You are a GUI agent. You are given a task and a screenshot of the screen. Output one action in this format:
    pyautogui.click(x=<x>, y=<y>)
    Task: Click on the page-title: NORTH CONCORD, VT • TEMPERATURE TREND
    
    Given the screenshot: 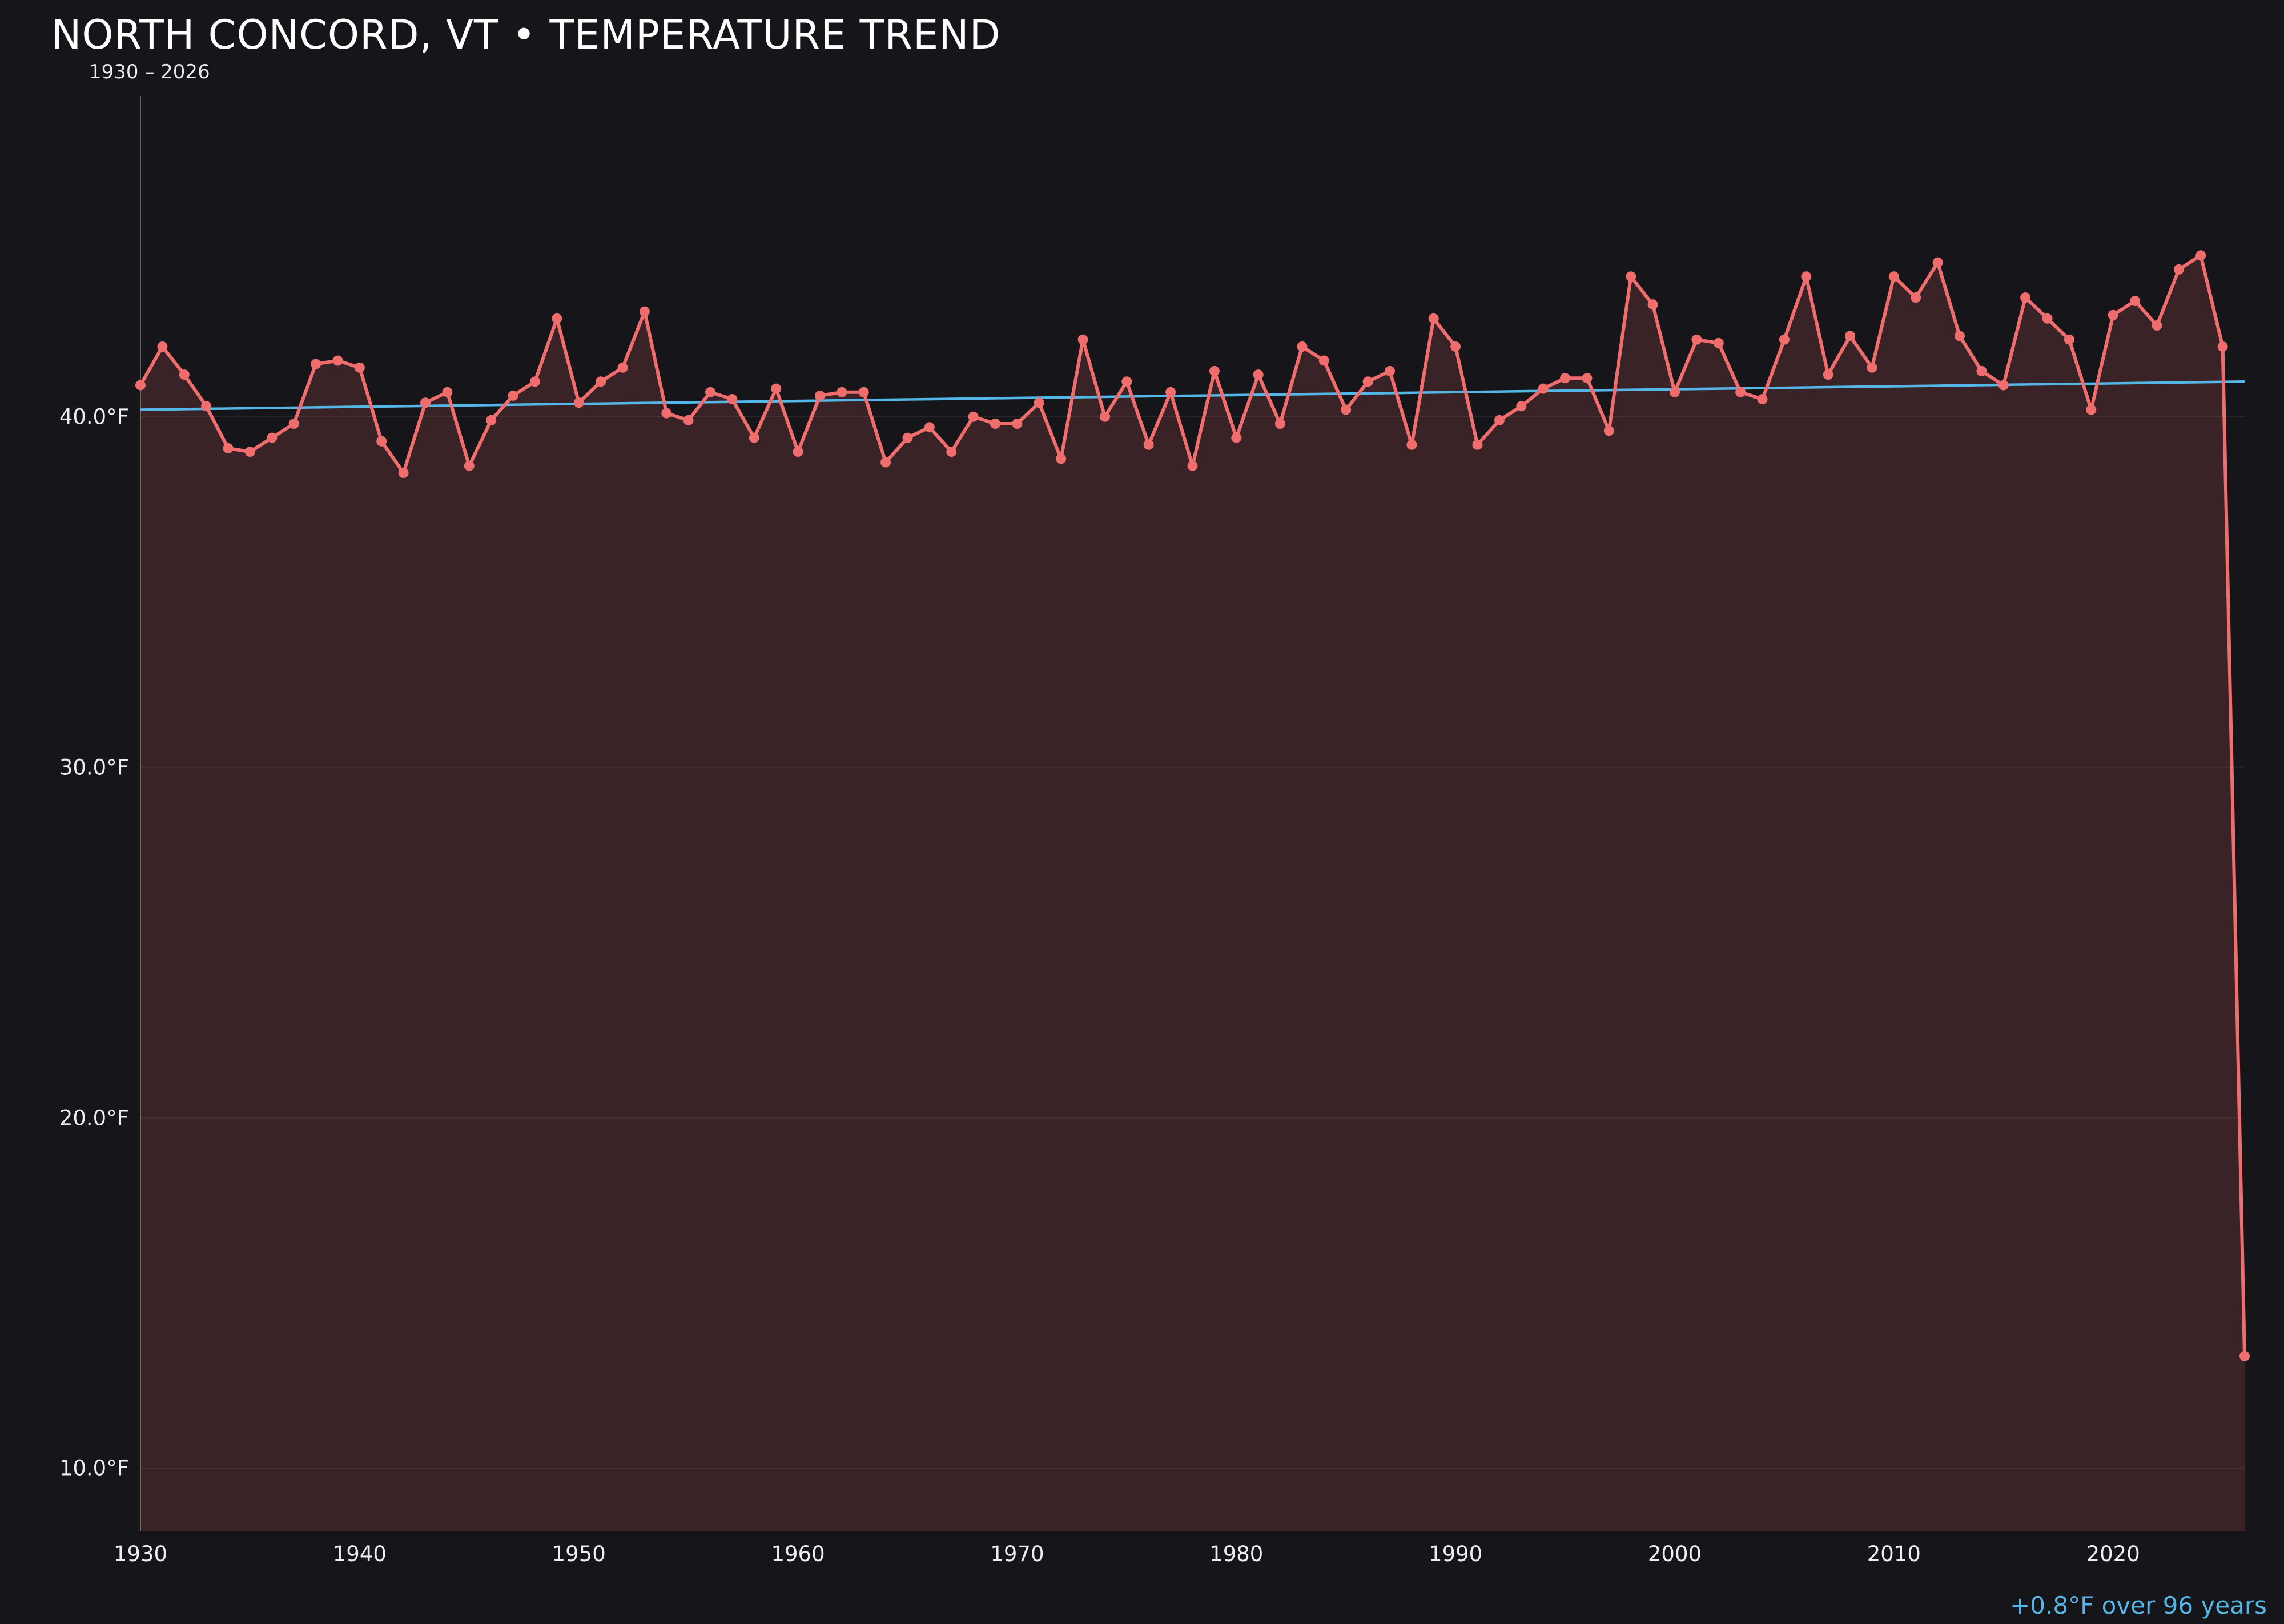 What is the action you would take?
    pyautogui.click(x=526, y=34)
    